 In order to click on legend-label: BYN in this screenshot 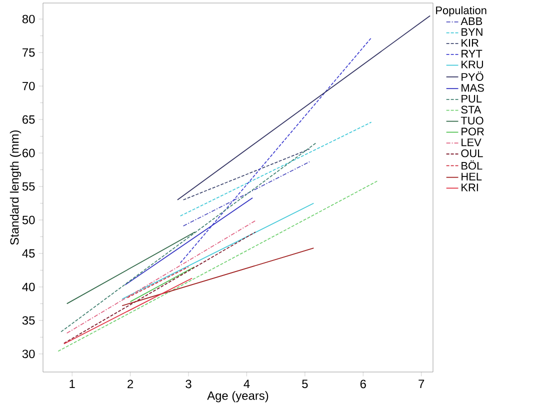, I will do `click(472, 32)`.